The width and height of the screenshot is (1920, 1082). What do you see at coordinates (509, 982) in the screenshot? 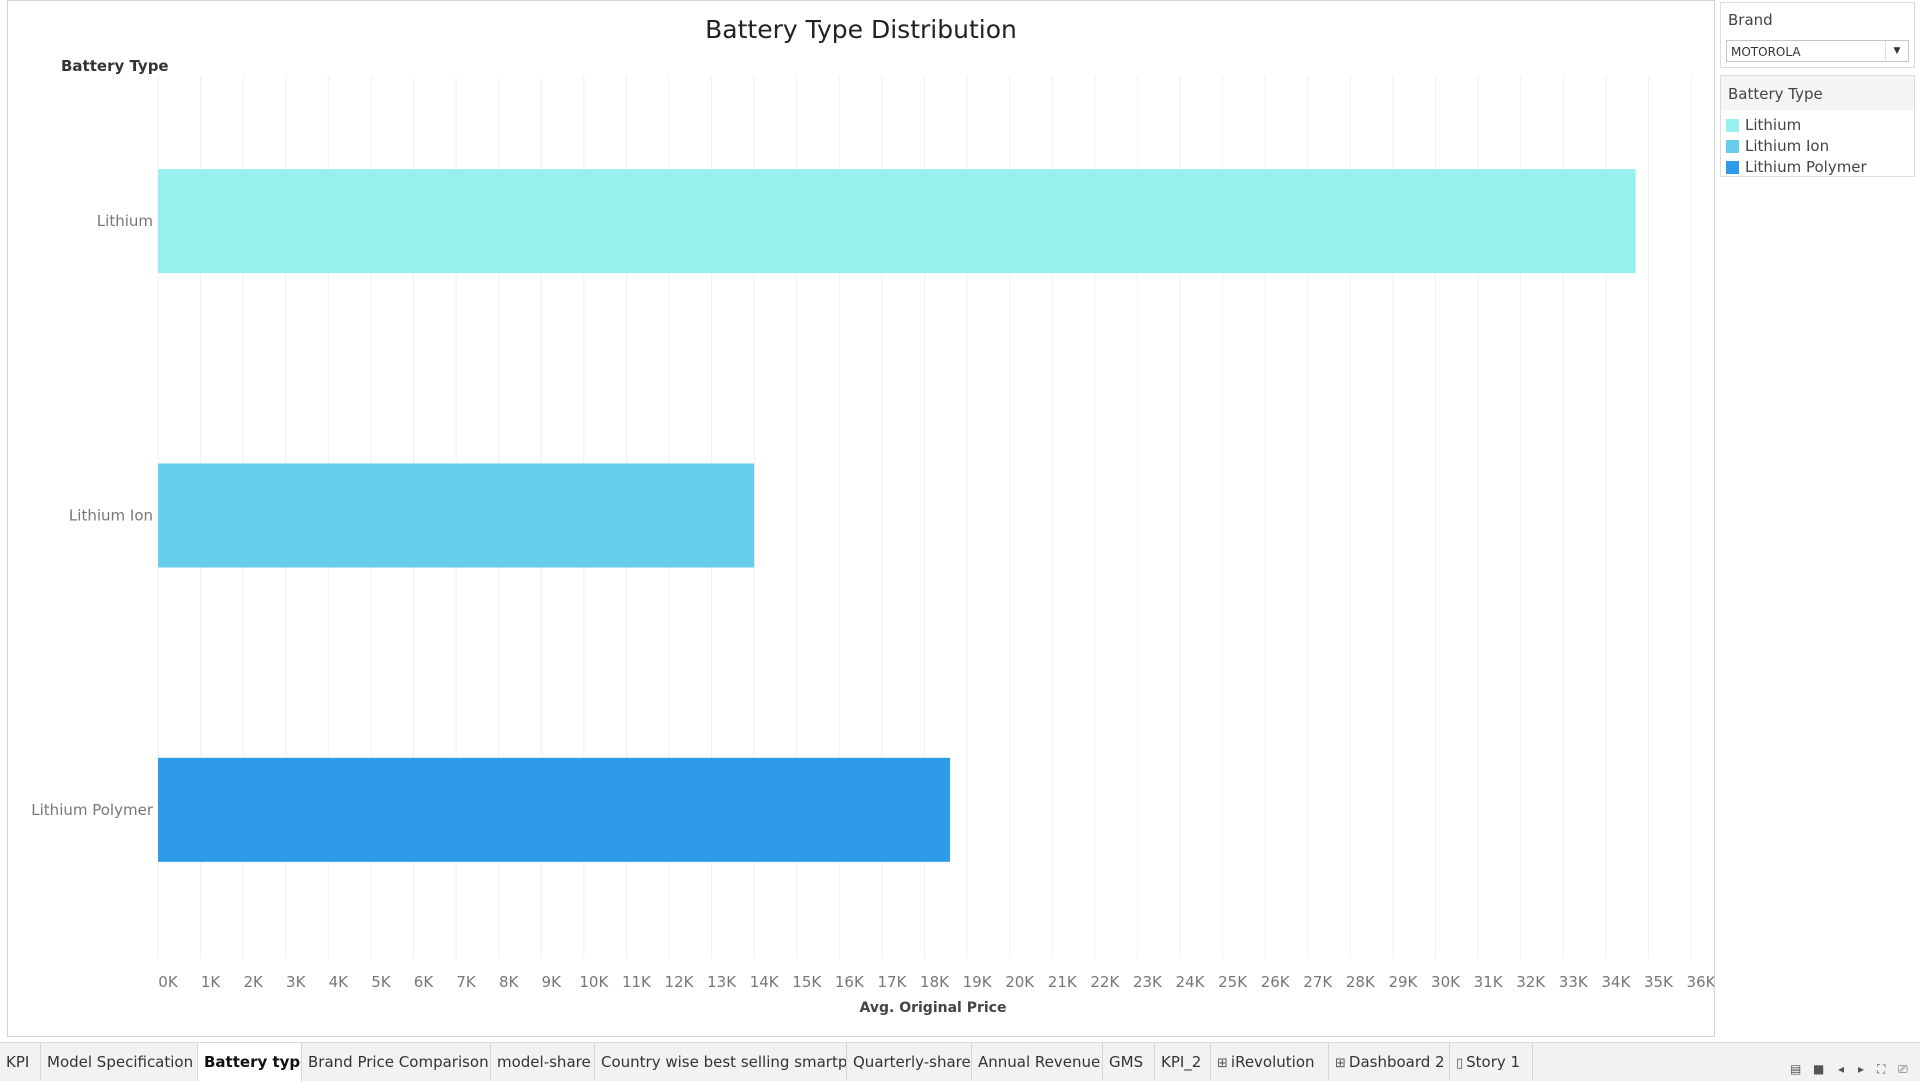
I see `x-tick-label: 8K` at bounding box center [509, 982].